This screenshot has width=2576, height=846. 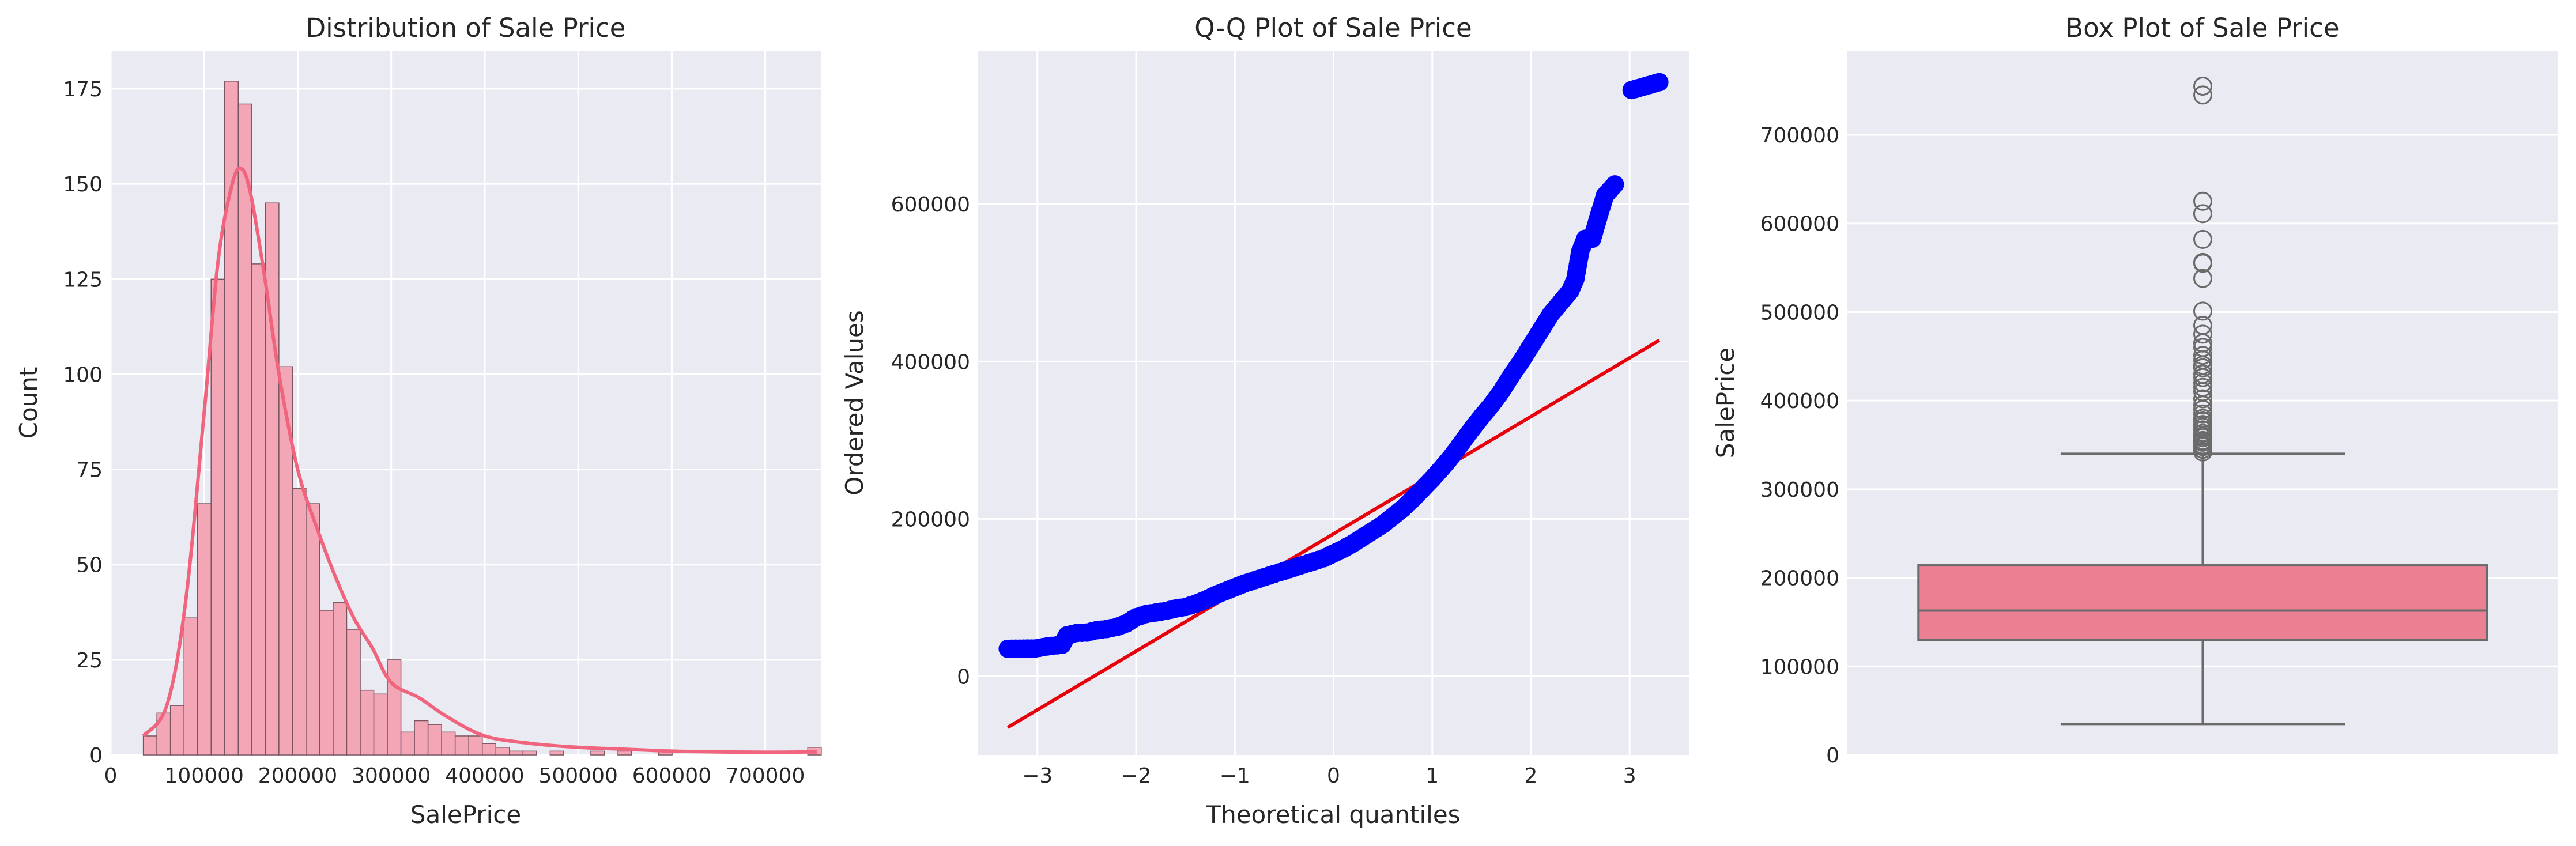 I want to click on x-tick-label: 600000, so click(x=671, y=776).